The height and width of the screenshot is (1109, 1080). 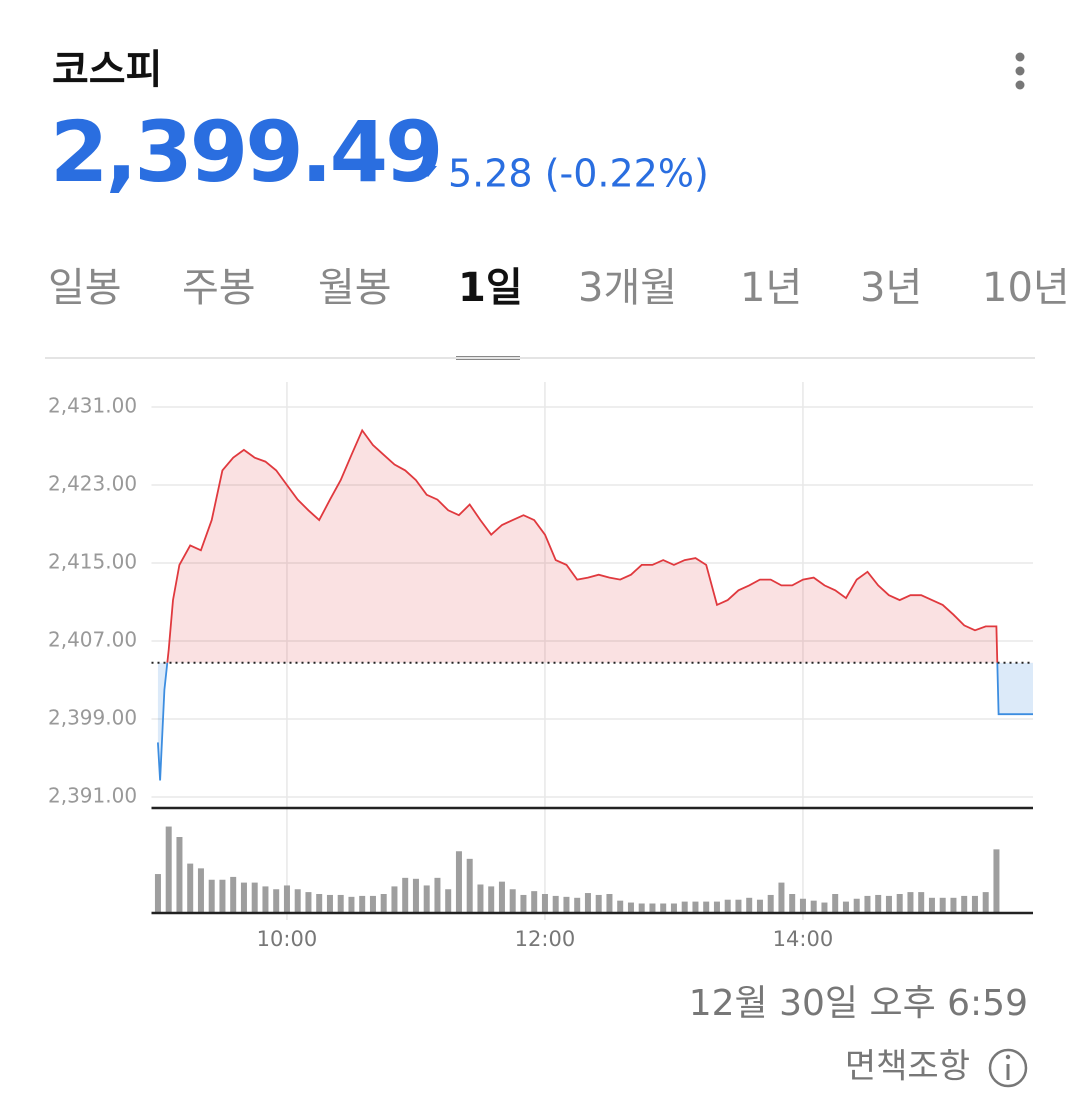 What do you see at coordinates (287, 939) in the screenshot?
I see `x-tick-label: 10:00` at bounding box center [287, 939].